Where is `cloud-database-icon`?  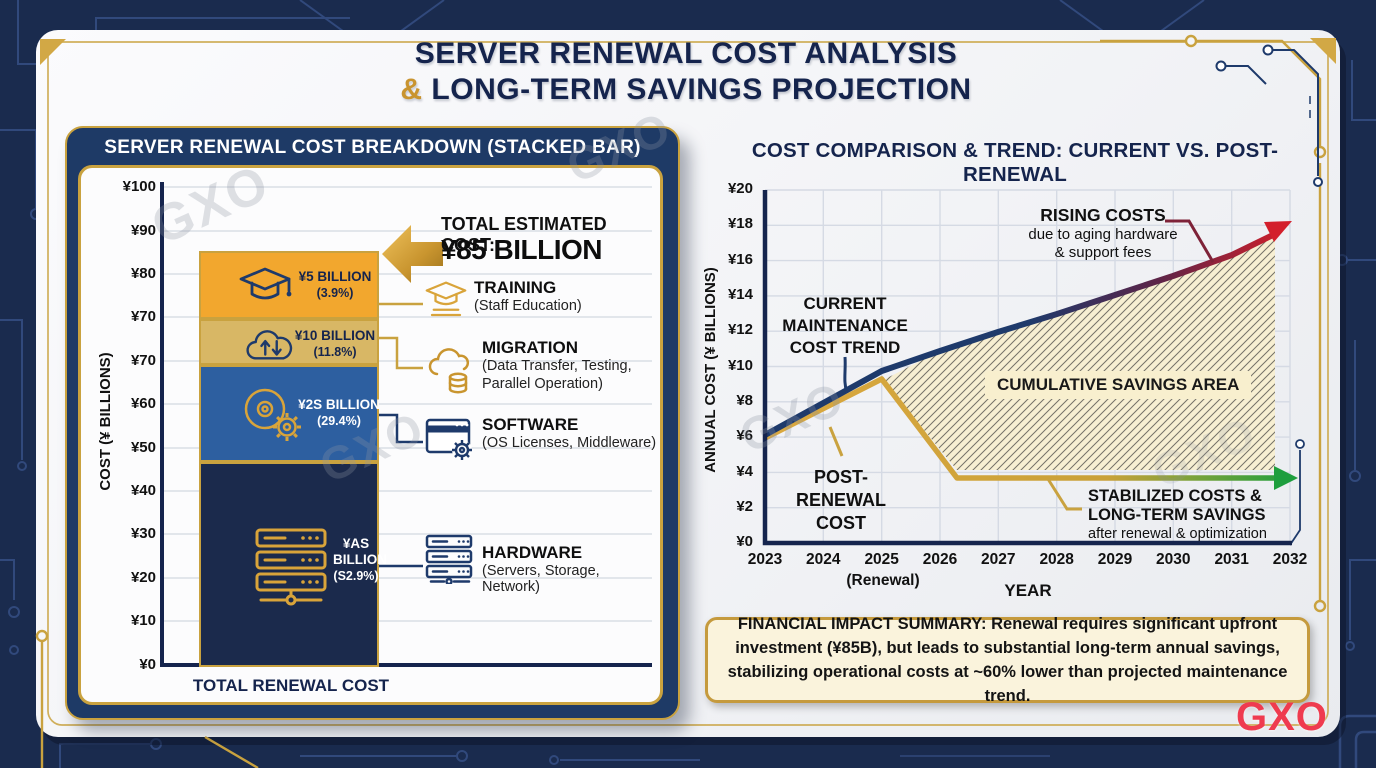 cloud-database-icon is located at coordinates (449, 371).